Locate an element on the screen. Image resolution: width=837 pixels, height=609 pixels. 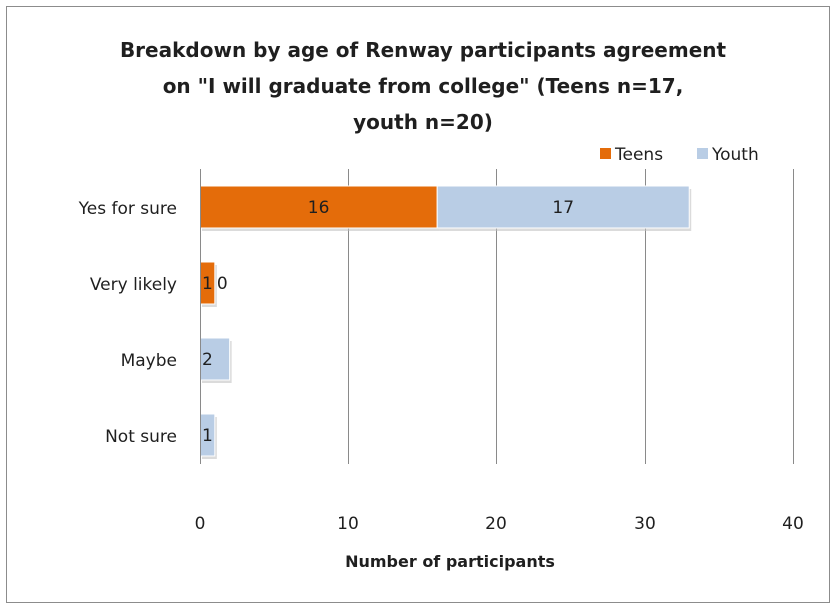
category-label-not-sure: Not sure is located at coordinates (141, 437).